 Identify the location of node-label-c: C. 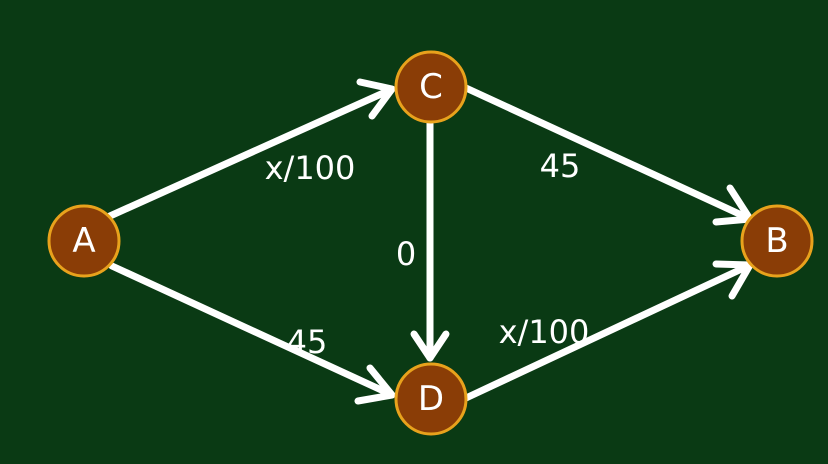
(431, 87).